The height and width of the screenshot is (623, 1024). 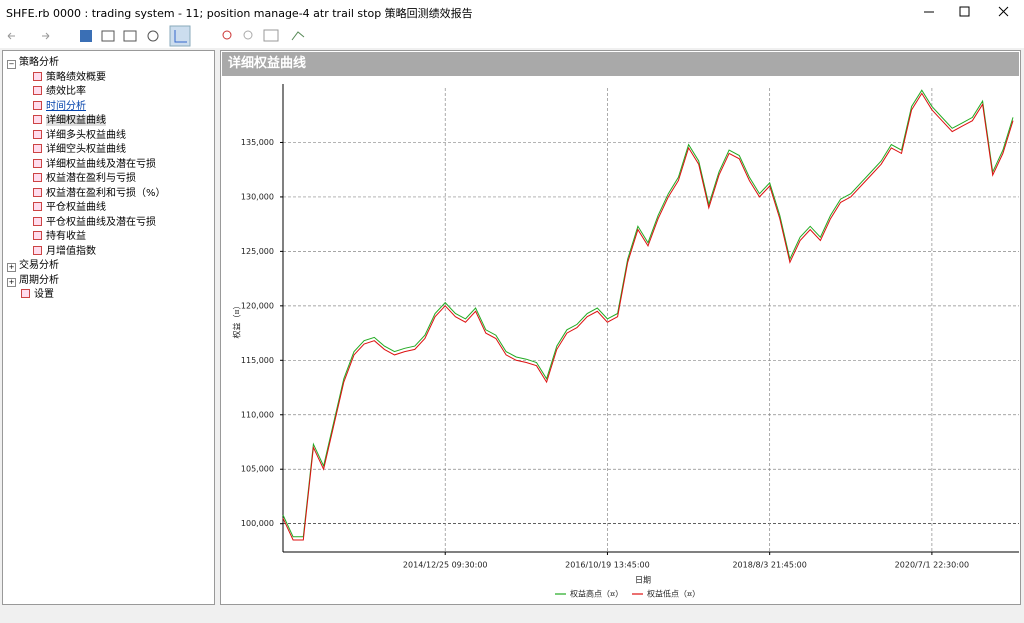 I want to click on window-controls, so click(x=969, y=12).